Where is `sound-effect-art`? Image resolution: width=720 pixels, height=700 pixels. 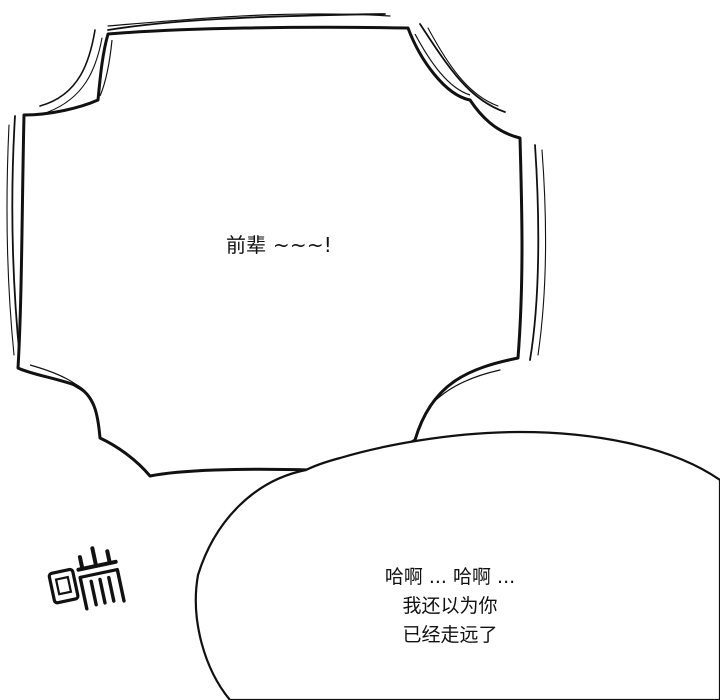 sound-effect-art is located at coordinates (86, 578).